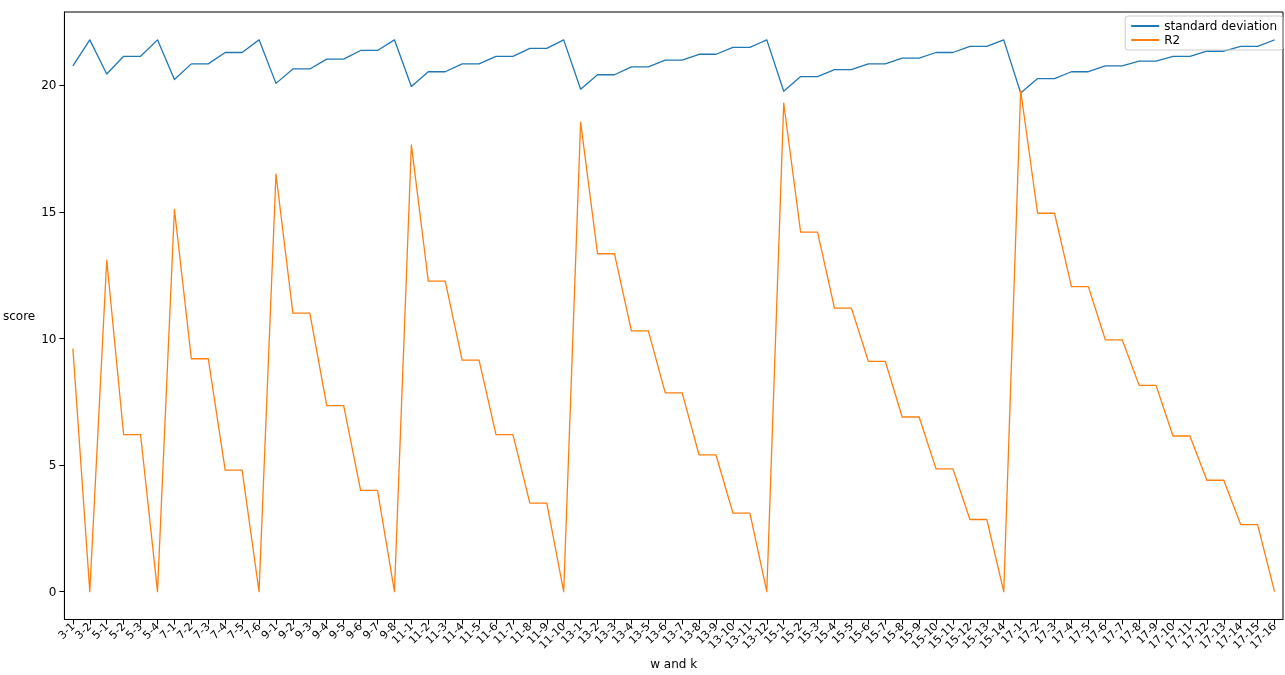 The image size is (1285, 675). I want to click on x-axis-title: w and k, so click(674, 664).